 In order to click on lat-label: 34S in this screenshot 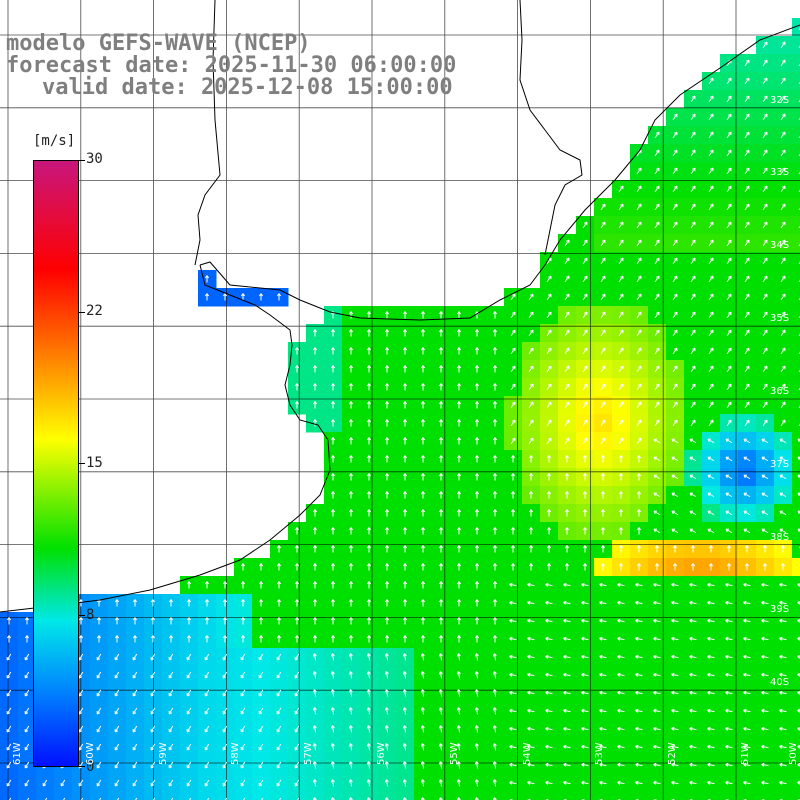, I will do `click(780, 245)`.